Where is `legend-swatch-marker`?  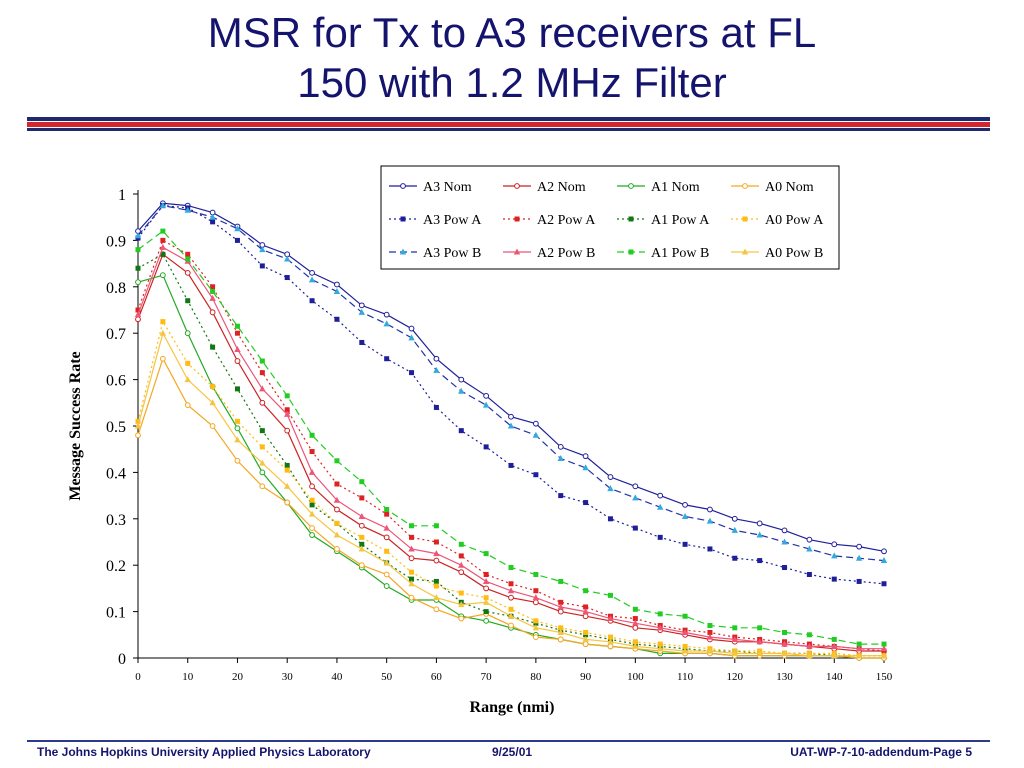 legend-swatch-marker is located at coordinates (517, 186).